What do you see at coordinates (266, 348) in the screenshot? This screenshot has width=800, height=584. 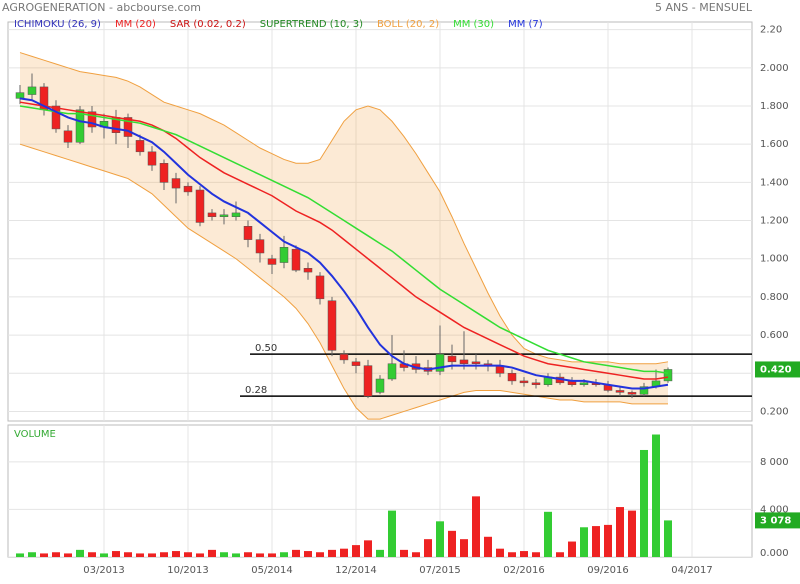 I see `level-label: 0.50` at bounding box center [266, 348].